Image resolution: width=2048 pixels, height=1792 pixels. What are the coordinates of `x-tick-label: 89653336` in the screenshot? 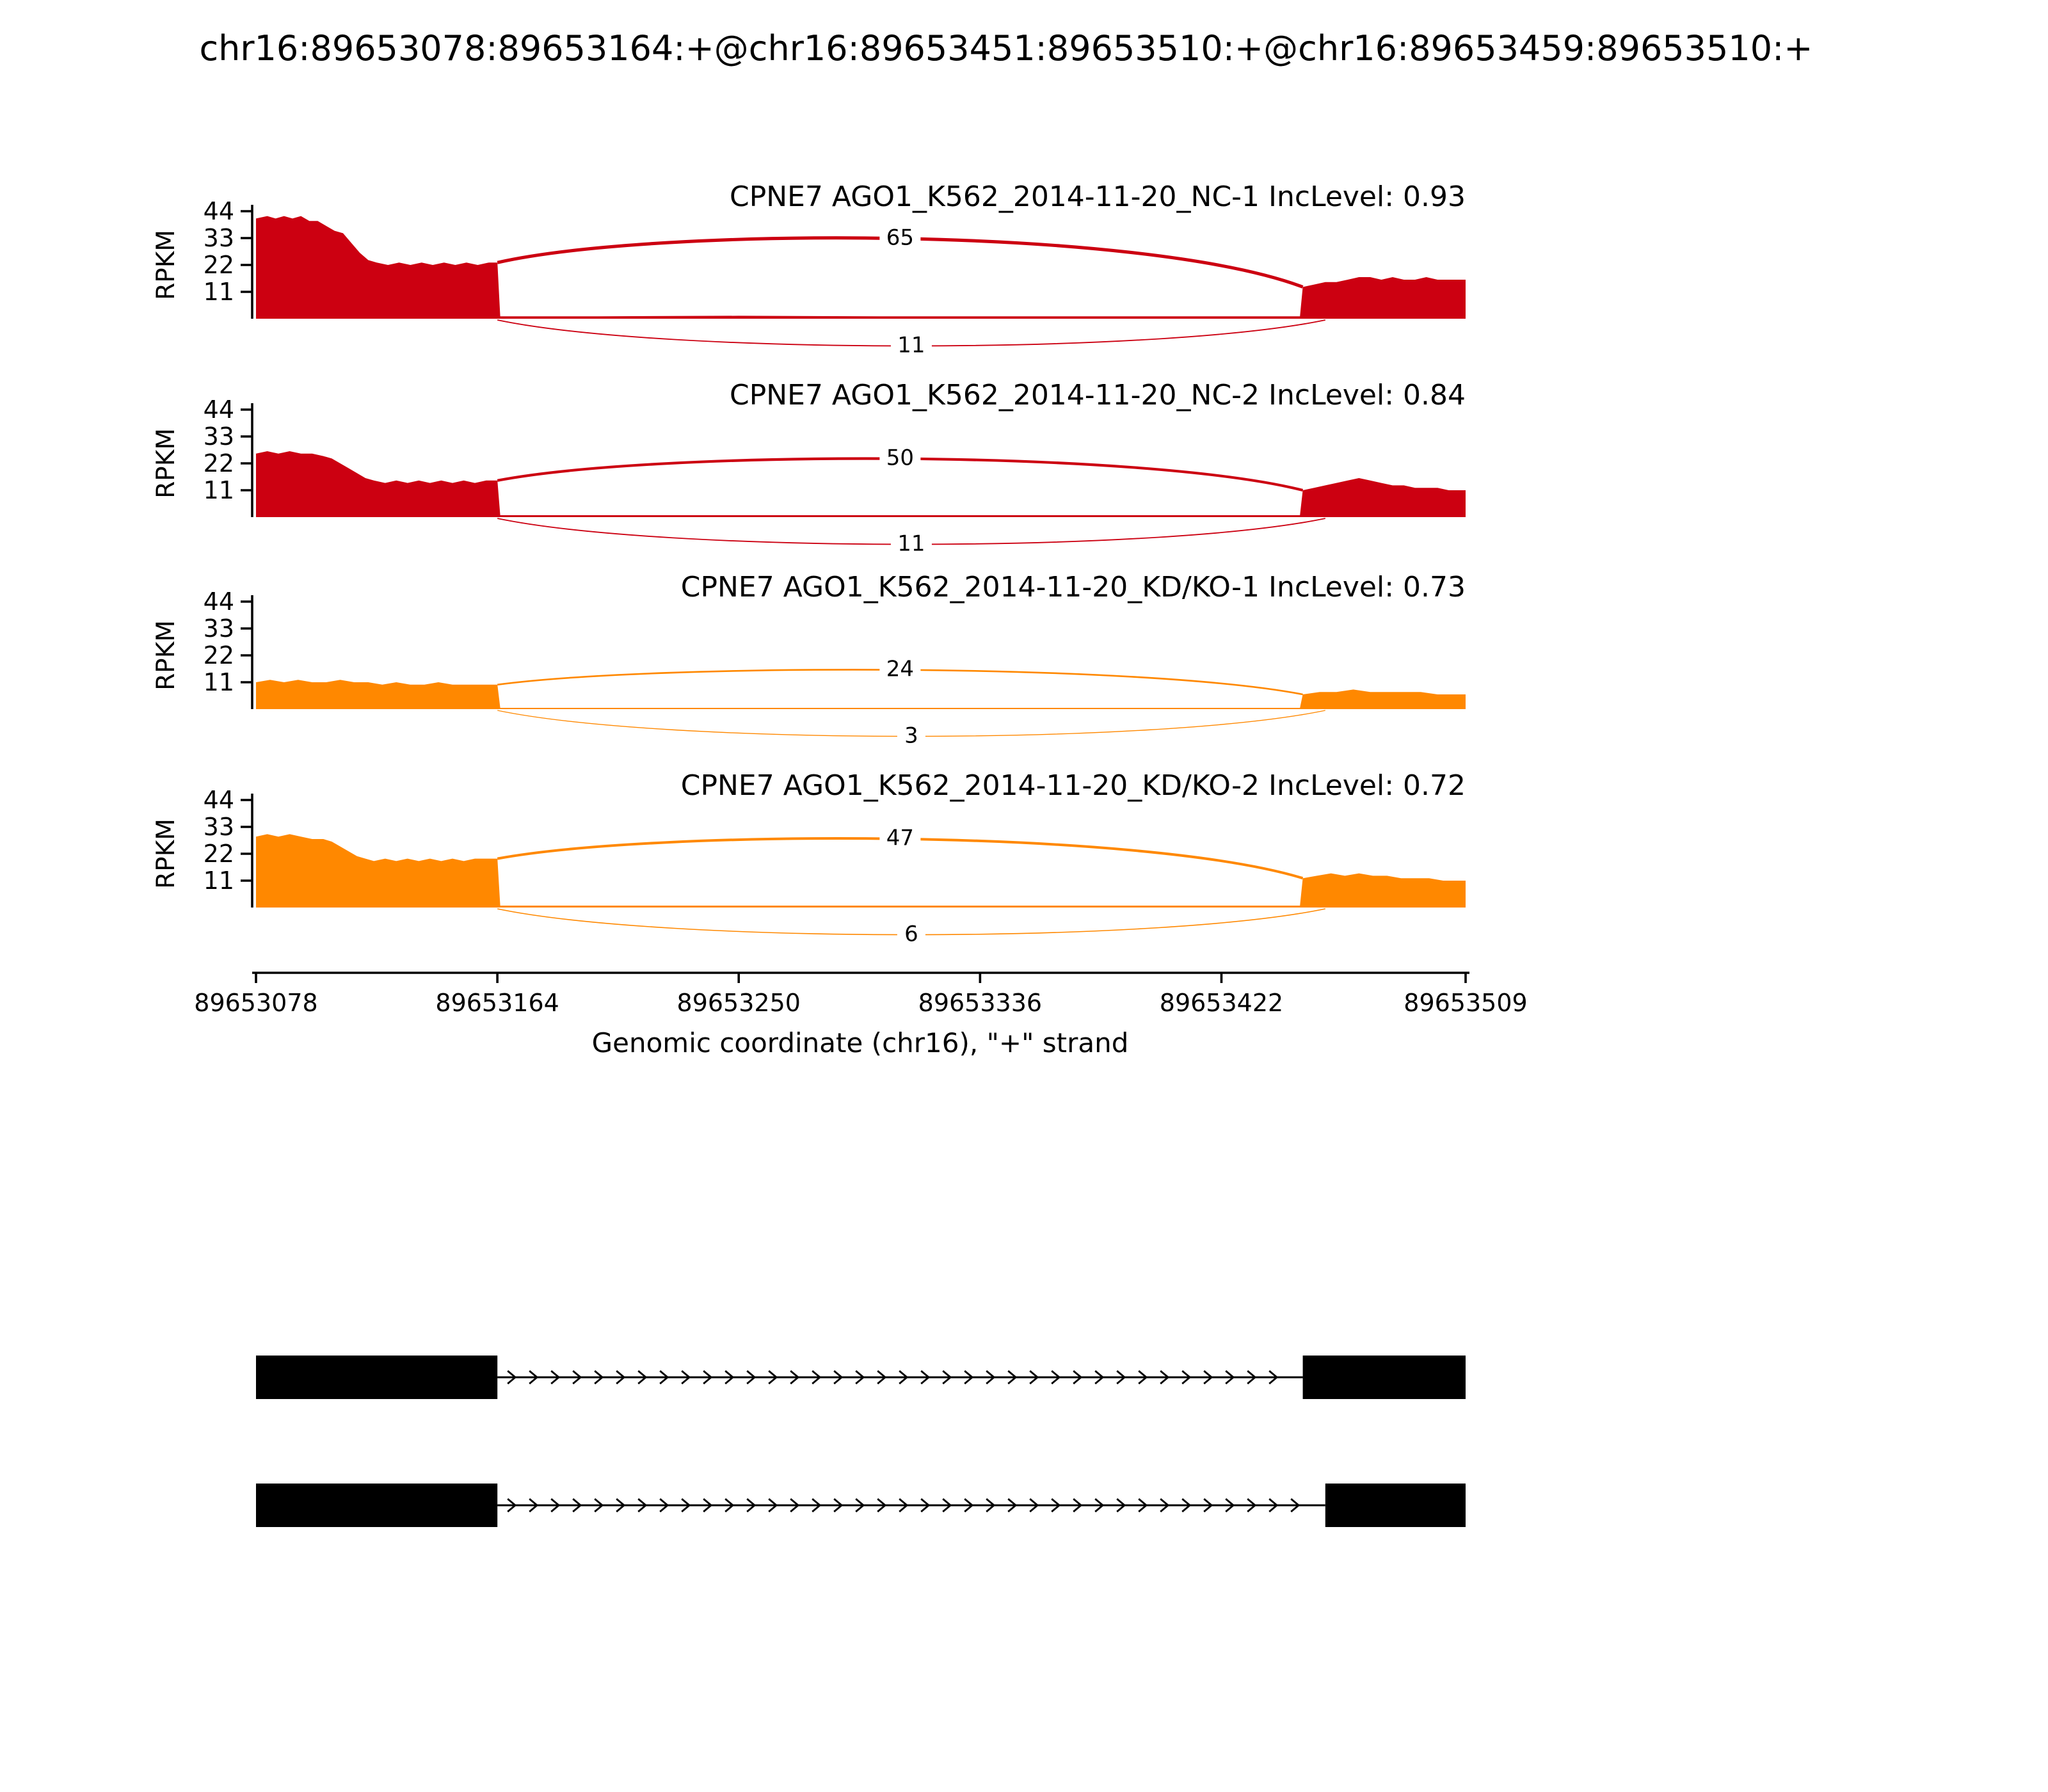 It's located at (980, 1003).